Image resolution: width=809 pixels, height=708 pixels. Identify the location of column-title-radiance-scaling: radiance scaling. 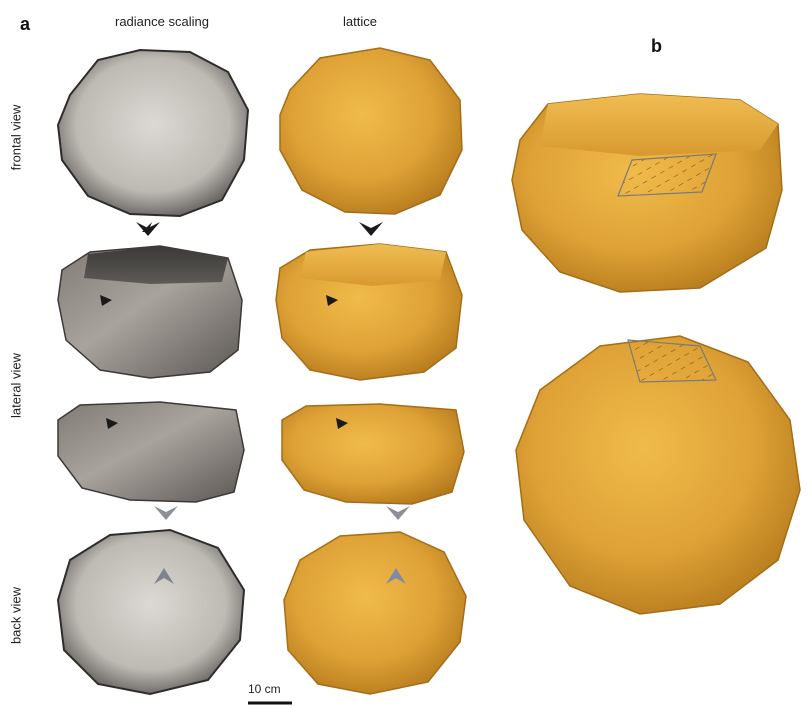
(162, 21).